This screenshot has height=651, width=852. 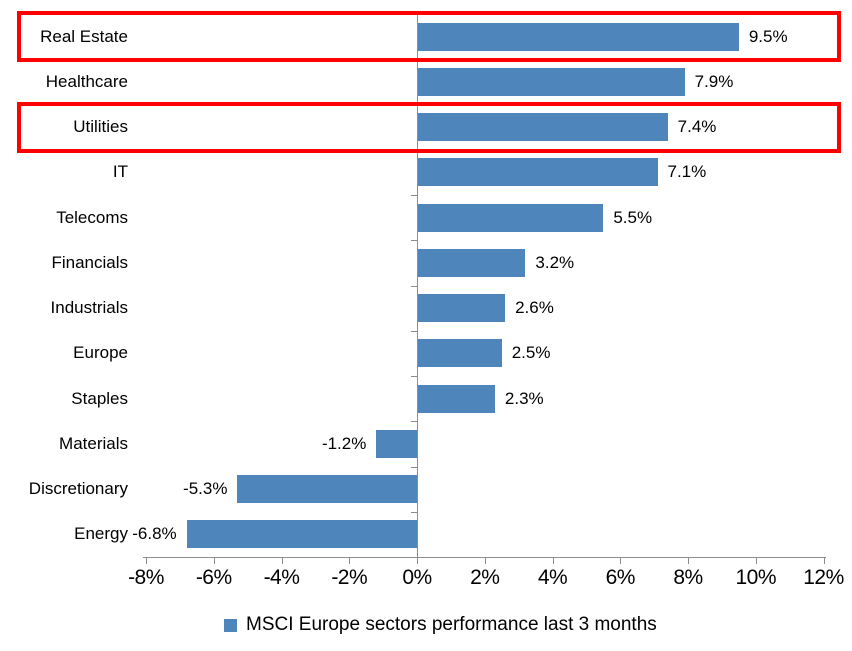 I want to click on x-tick-label-10-: 10%, so click(x=756, y=577).